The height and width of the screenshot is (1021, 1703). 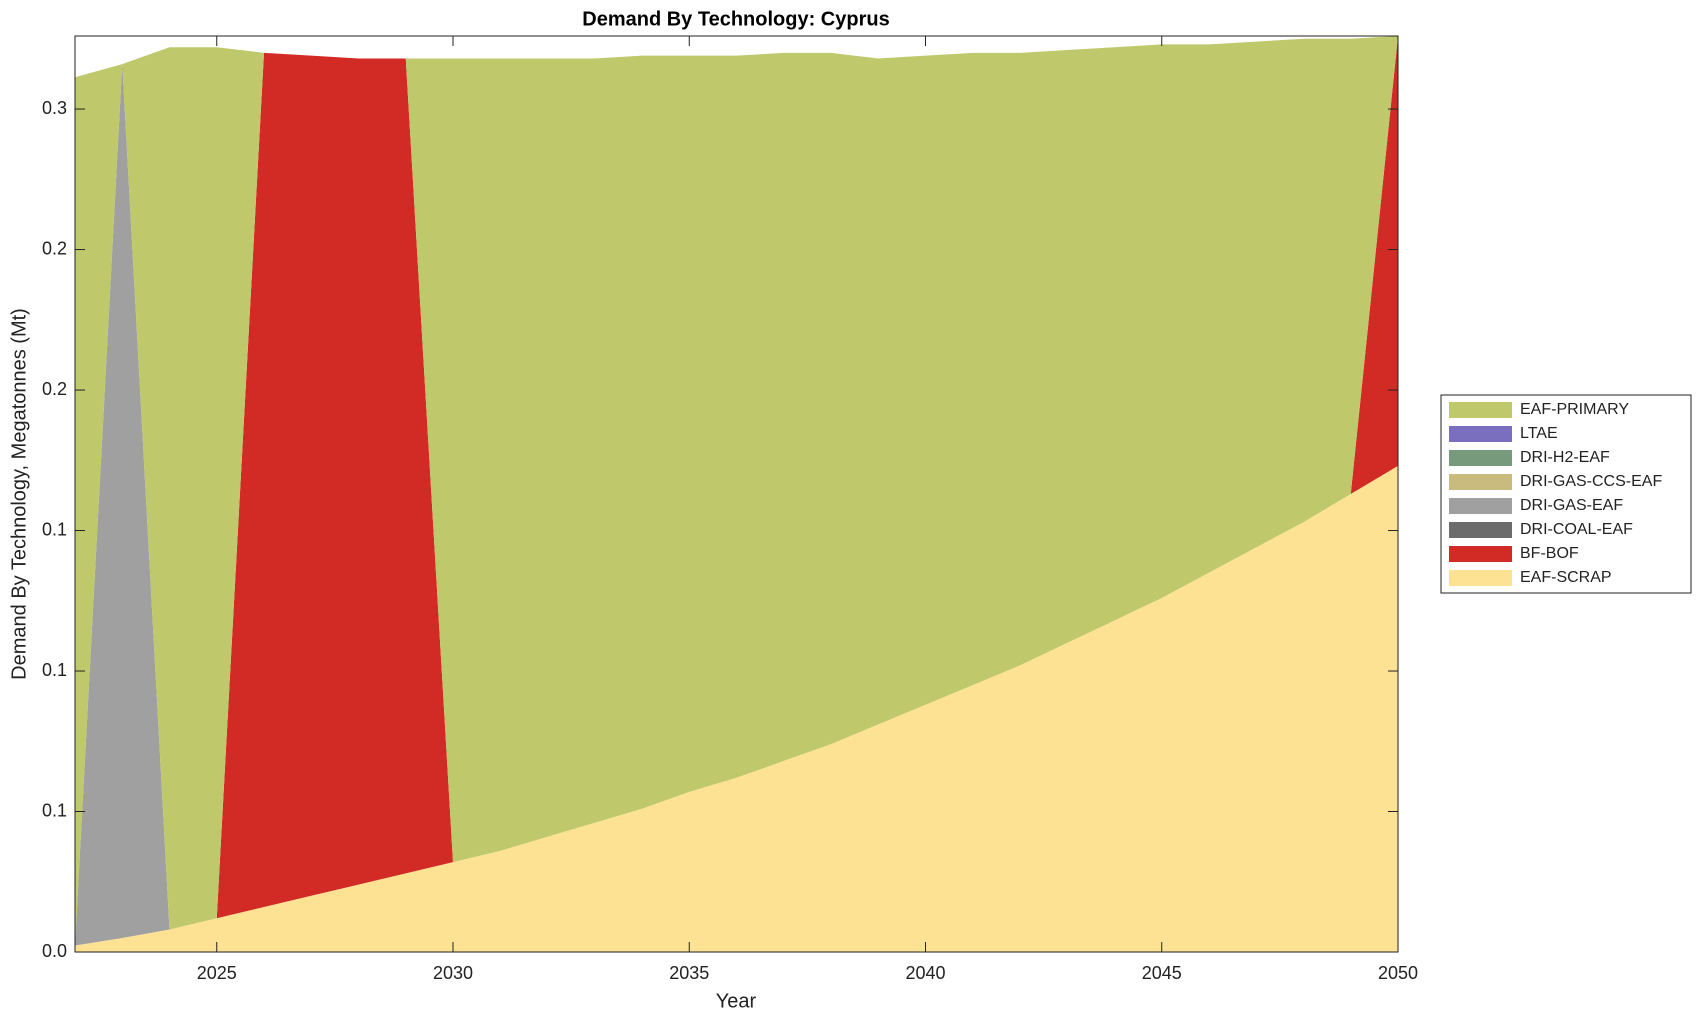 What do you see at coordinates (19, 494) in the screenshot?
I see `y-axis-label: Demand By Technology, Megatonnes (Mt)` at bounding box center [19, 494].